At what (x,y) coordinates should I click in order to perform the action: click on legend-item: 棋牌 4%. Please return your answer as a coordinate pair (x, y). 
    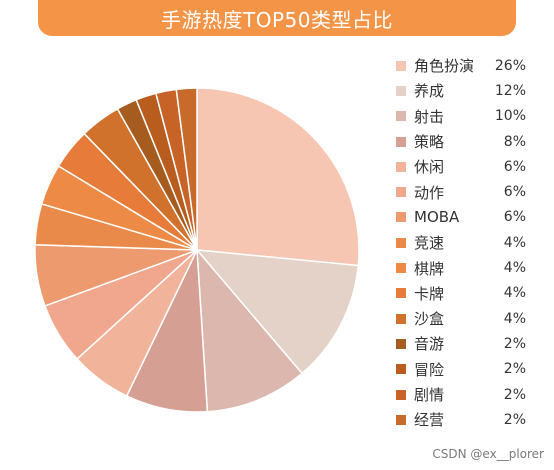
    Looking at the image, I should click on (466, 267).